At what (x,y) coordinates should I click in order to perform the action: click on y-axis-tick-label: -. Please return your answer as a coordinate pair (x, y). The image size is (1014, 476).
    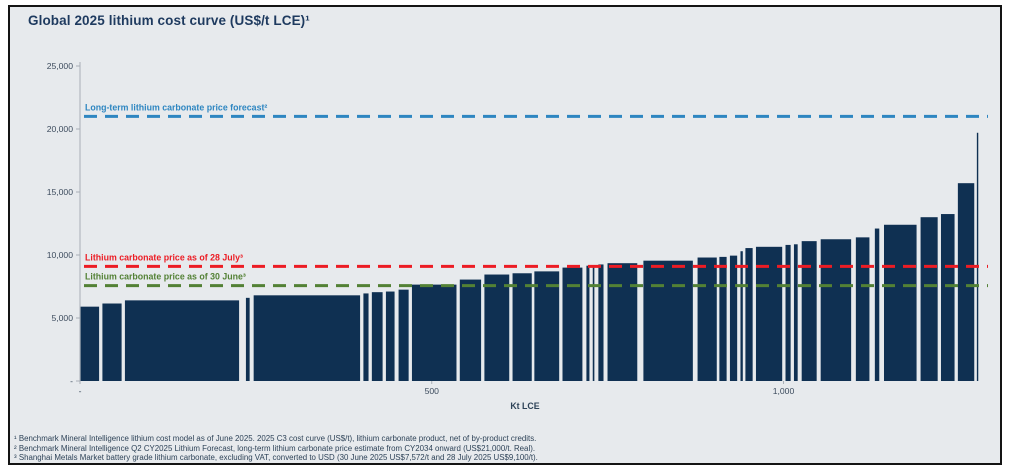
    Looking at the image, I should click on (71, 381).